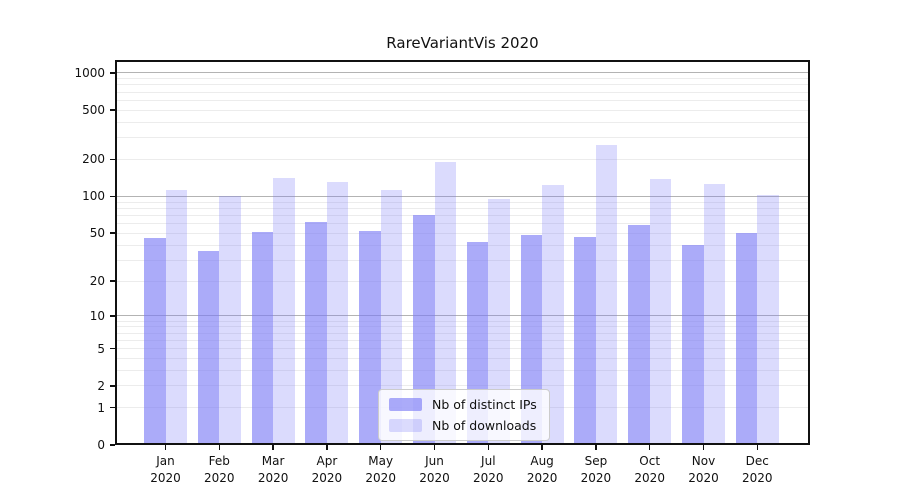  I want to click on legend-swatch-distinct-ips, so click(405, 404).